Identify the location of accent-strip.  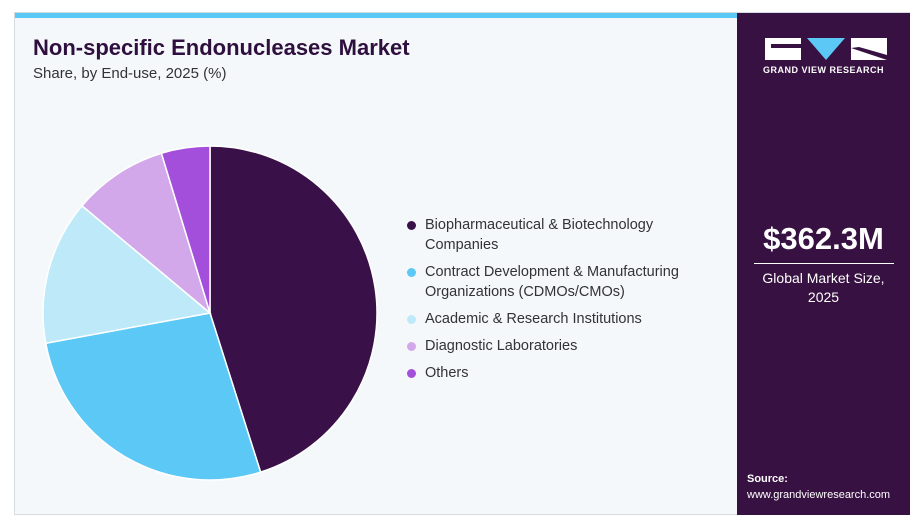
(376, 15).